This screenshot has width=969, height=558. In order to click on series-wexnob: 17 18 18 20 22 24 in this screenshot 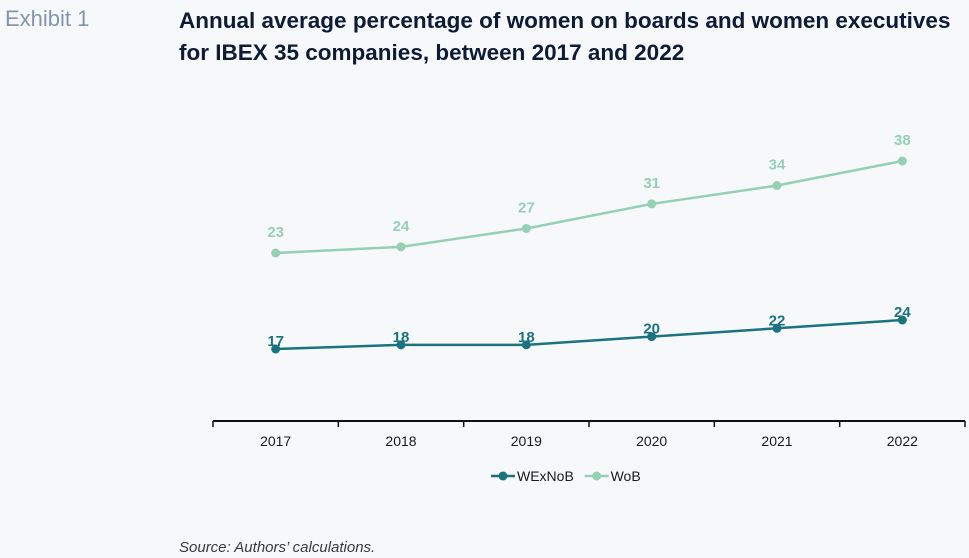, I will do `click(589, 329)`.